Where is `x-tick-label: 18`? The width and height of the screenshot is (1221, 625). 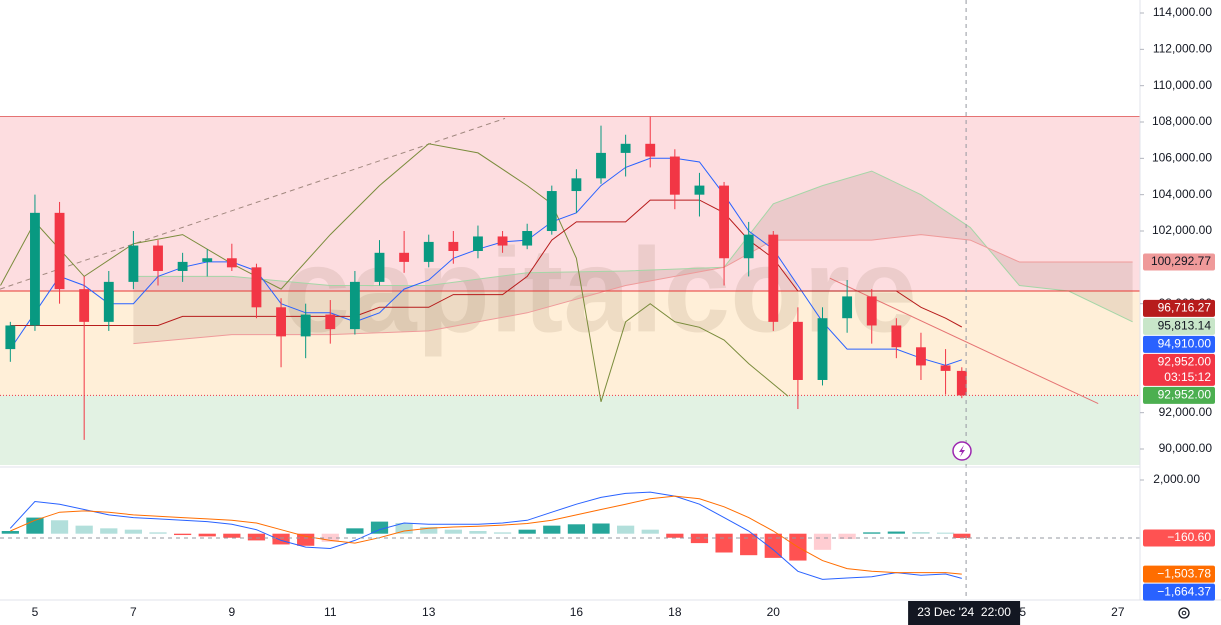
x-tick-label: 18 is located at coordinates (675, 612).